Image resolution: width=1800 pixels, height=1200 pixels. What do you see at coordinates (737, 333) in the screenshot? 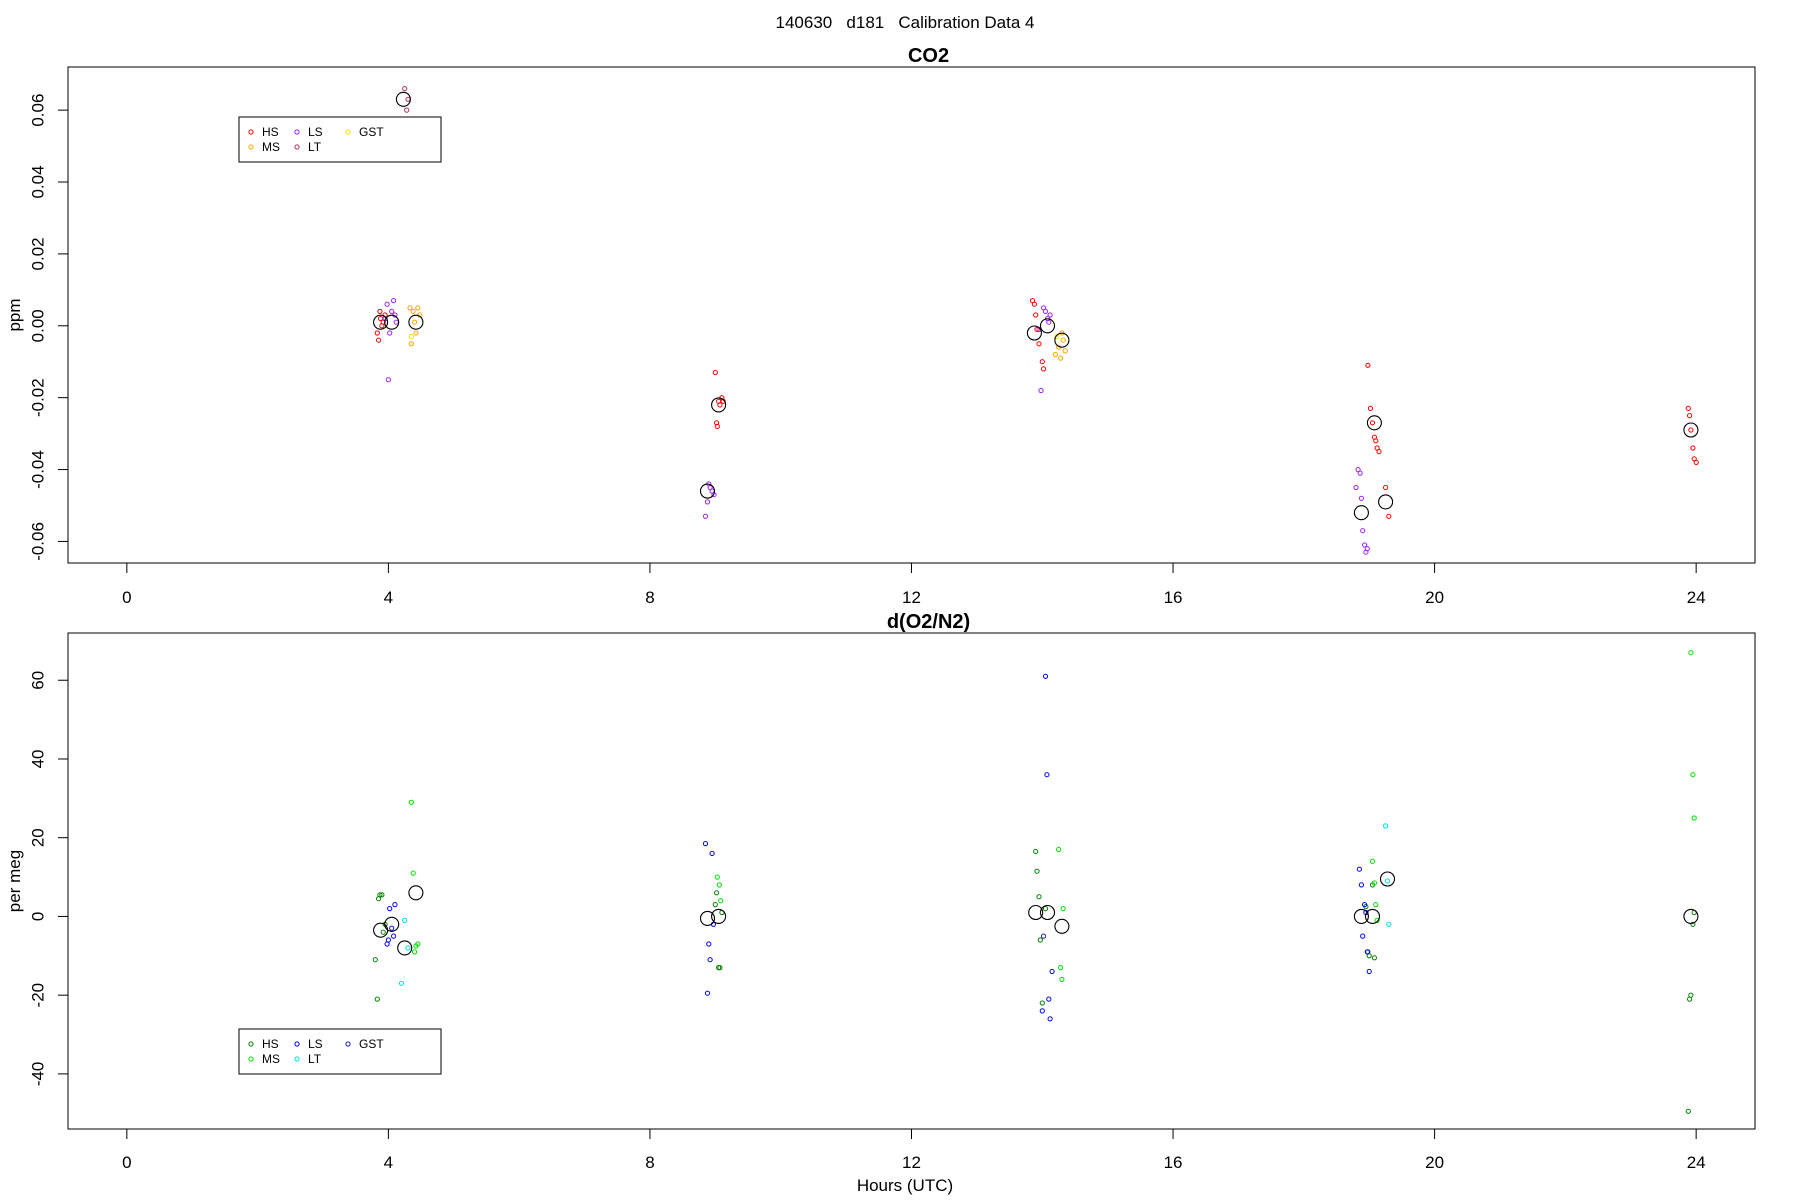
I see `series-ms` at bounding box center [737, 333].